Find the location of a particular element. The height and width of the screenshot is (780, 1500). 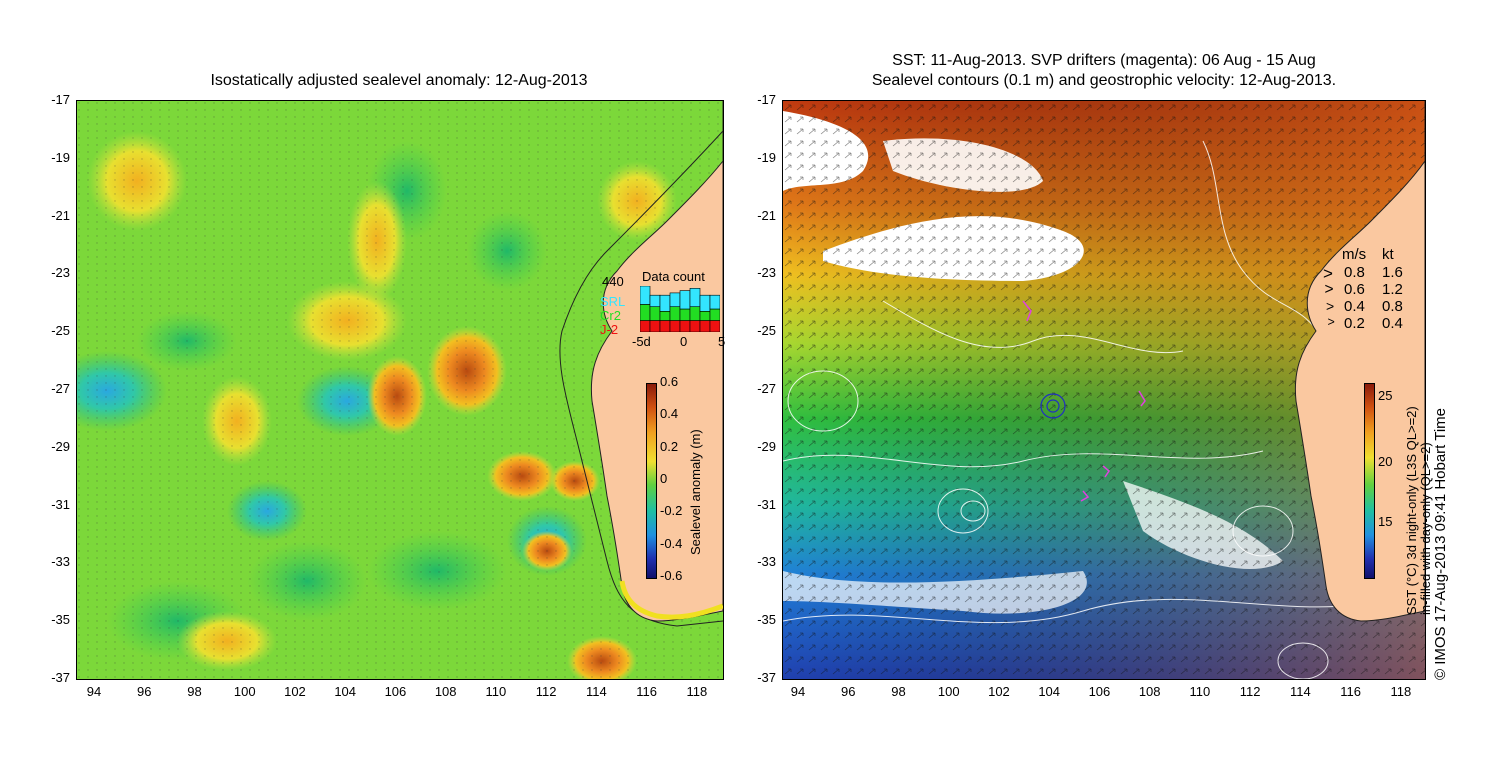

data-count-bars is located at coordinates (680, 309).